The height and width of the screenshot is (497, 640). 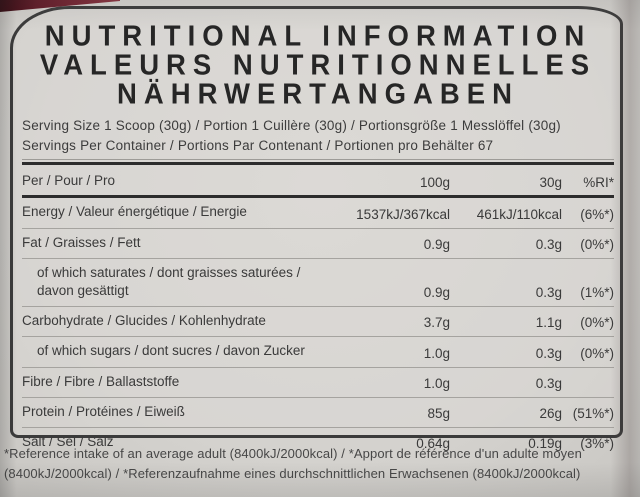 What do you see at coordinates (434, 183) in the screenshot?
I see `header-100g: 100g` at bounding box center [434, 183].